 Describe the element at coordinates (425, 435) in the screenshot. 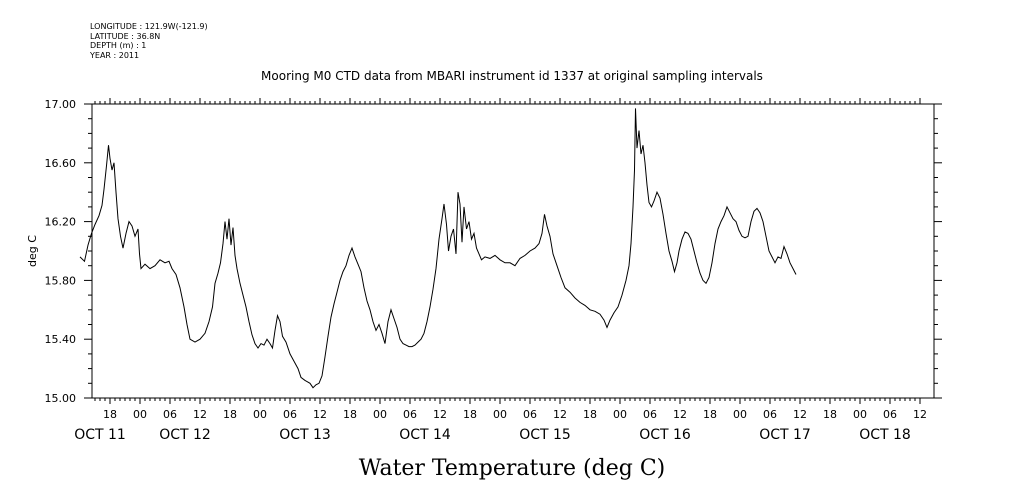

I see `x-day-label: OCT 14` at that location.